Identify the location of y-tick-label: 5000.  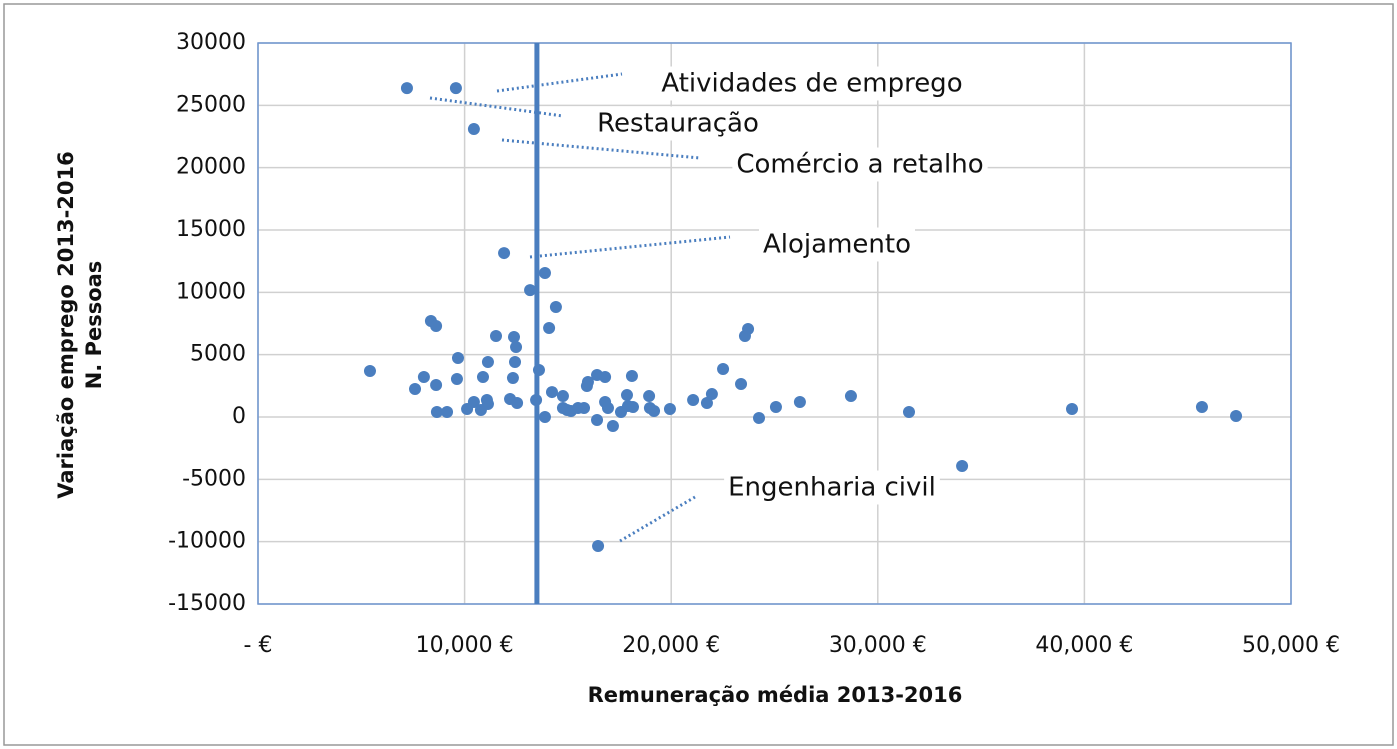
(218, 354).